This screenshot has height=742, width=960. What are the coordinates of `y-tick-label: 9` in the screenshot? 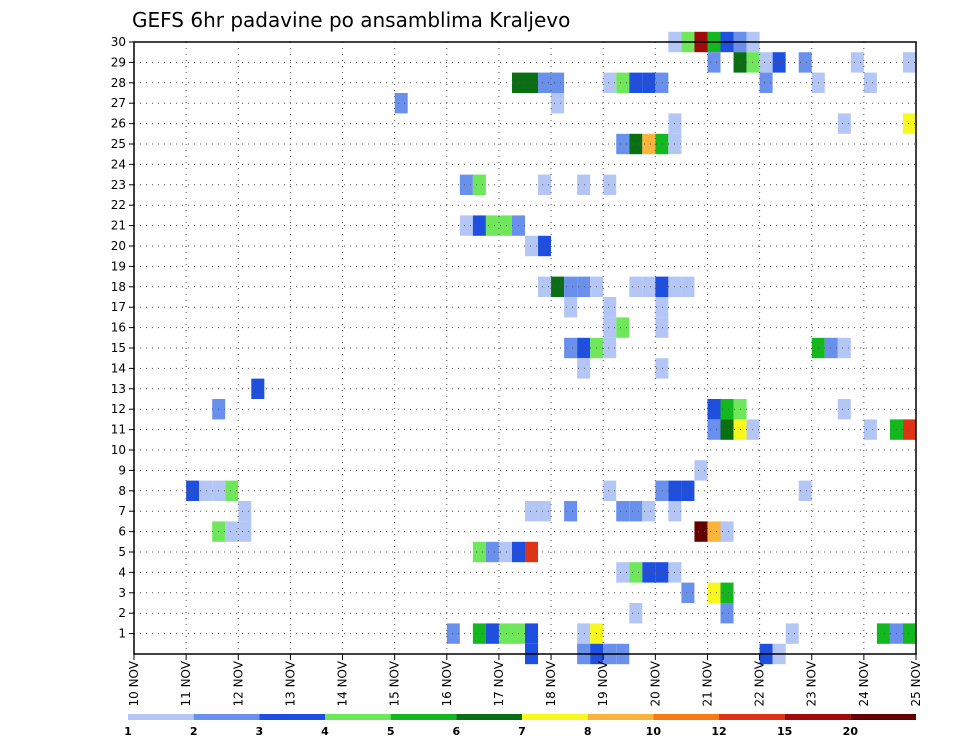 It's located at (122, 470).